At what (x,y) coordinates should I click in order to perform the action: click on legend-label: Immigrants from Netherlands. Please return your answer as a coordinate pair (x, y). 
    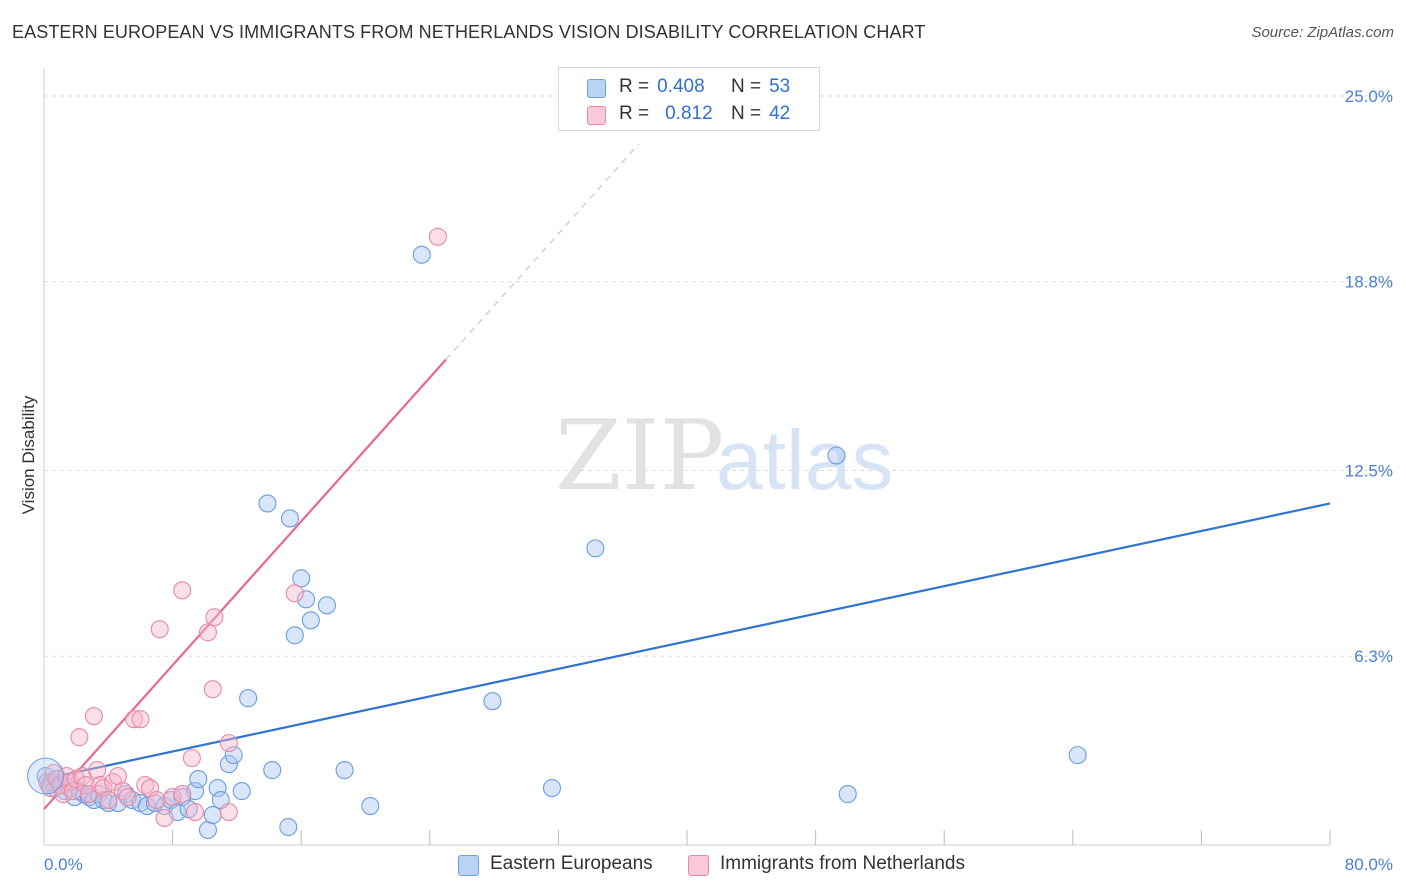
    Looking at the image, I should click on (842, 863).